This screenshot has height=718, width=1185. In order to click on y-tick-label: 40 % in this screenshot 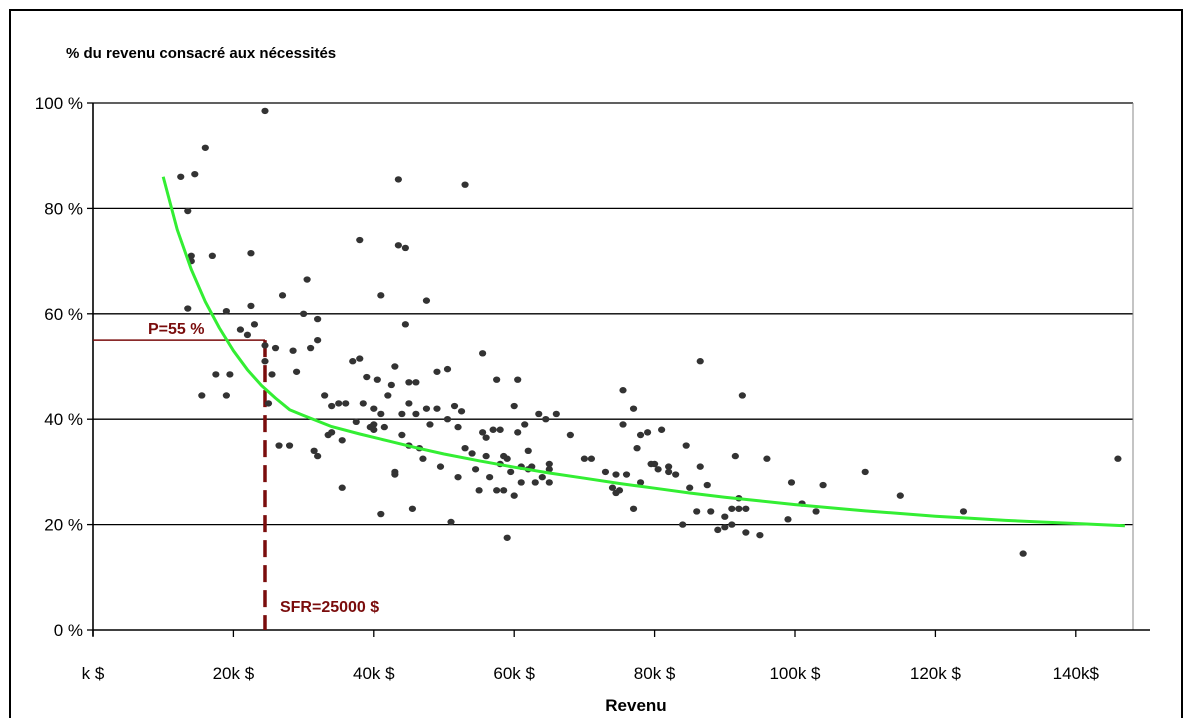, I will do `click(63, 419)`.